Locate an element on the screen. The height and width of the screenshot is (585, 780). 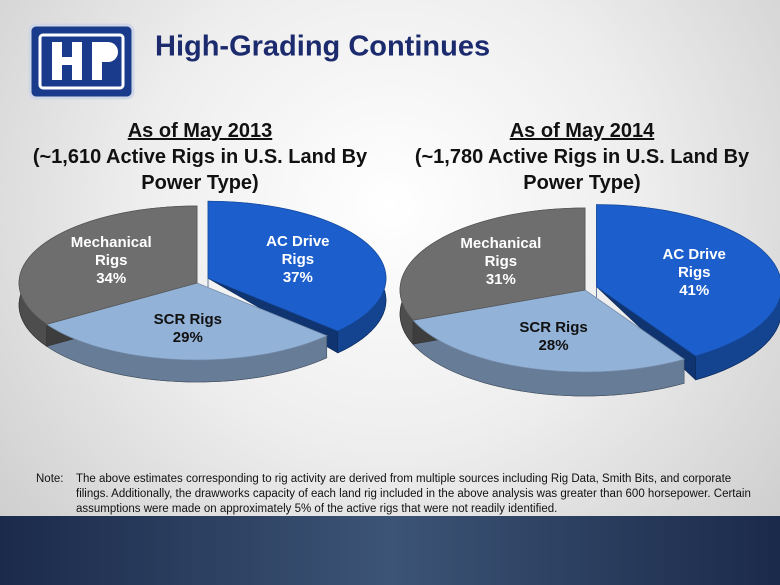
slice-label: SCR Rigs 29% is located at coordinates (188, 329).